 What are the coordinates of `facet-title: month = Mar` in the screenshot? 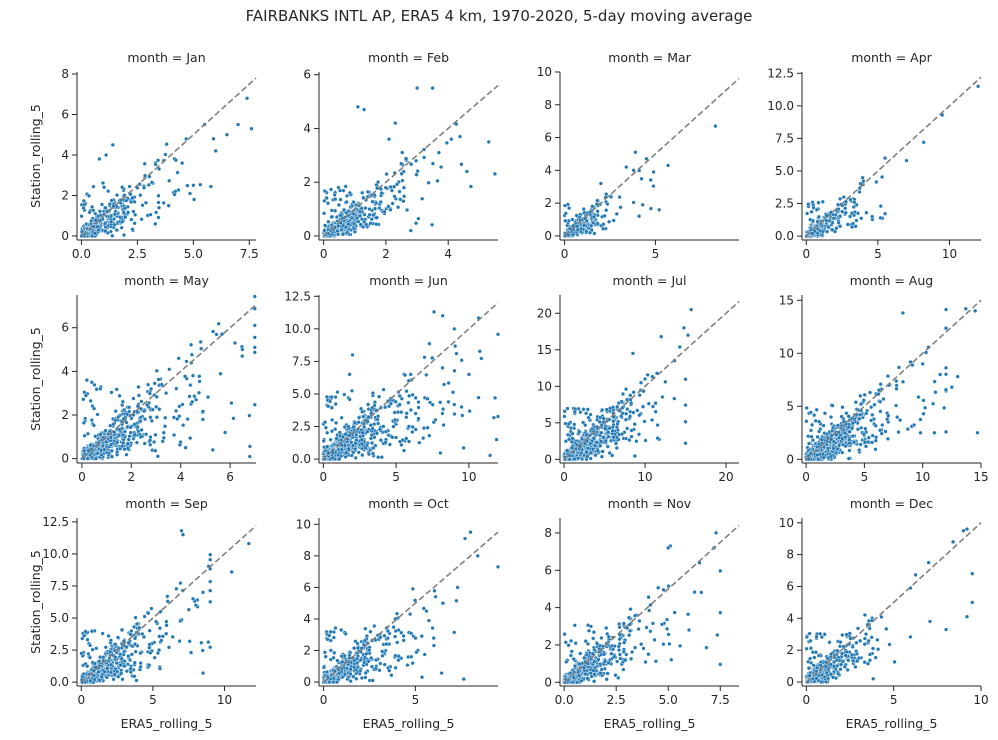 It's located at (649, 57).